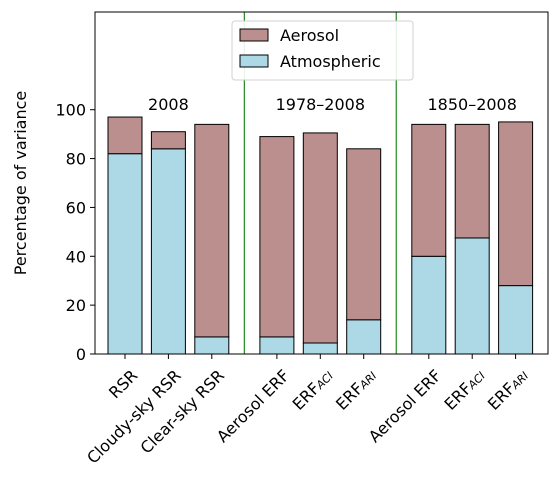 Image resolution: width=549 pixels, height=483 pixels. I want to click on x-tick-label-text: RSR, so click(123, 384).